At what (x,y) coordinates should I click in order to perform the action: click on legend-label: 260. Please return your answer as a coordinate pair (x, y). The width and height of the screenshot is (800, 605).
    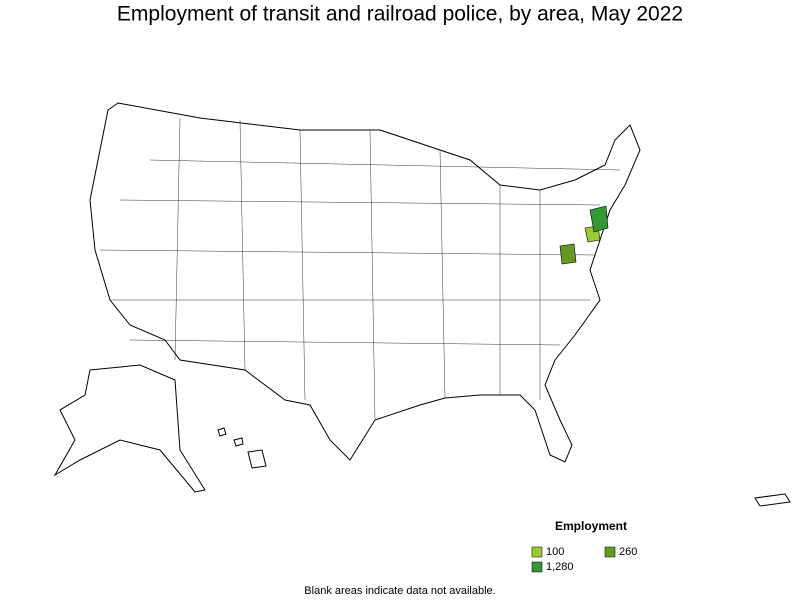
    Looking at the image, I should click on (628, 552).